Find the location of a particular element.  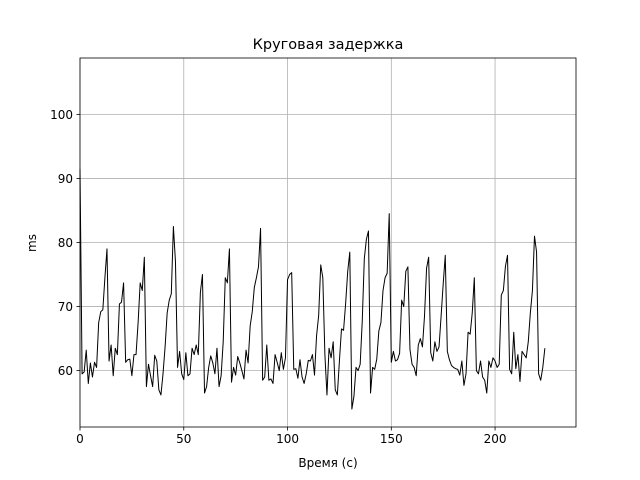

x-tick-label: 100 is located at coordinates (287, 439).